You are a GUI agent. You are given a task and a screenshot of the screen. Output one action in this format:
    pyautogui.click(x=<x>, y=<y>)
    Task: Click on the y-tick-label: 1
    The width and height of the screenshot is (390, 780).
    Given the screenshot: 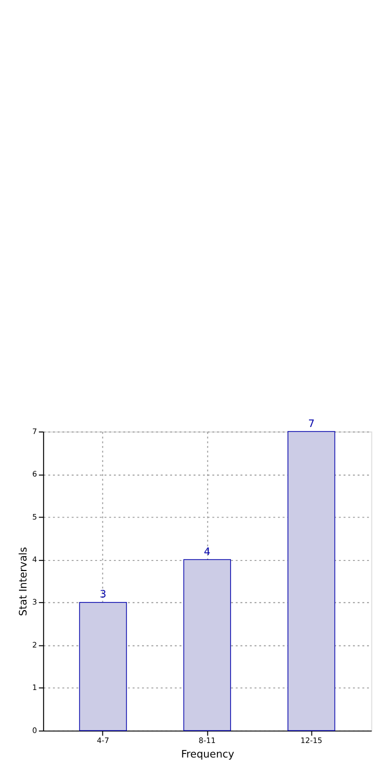 What is the action you would take?
    pyautogui.click(x=35, y=687)
    